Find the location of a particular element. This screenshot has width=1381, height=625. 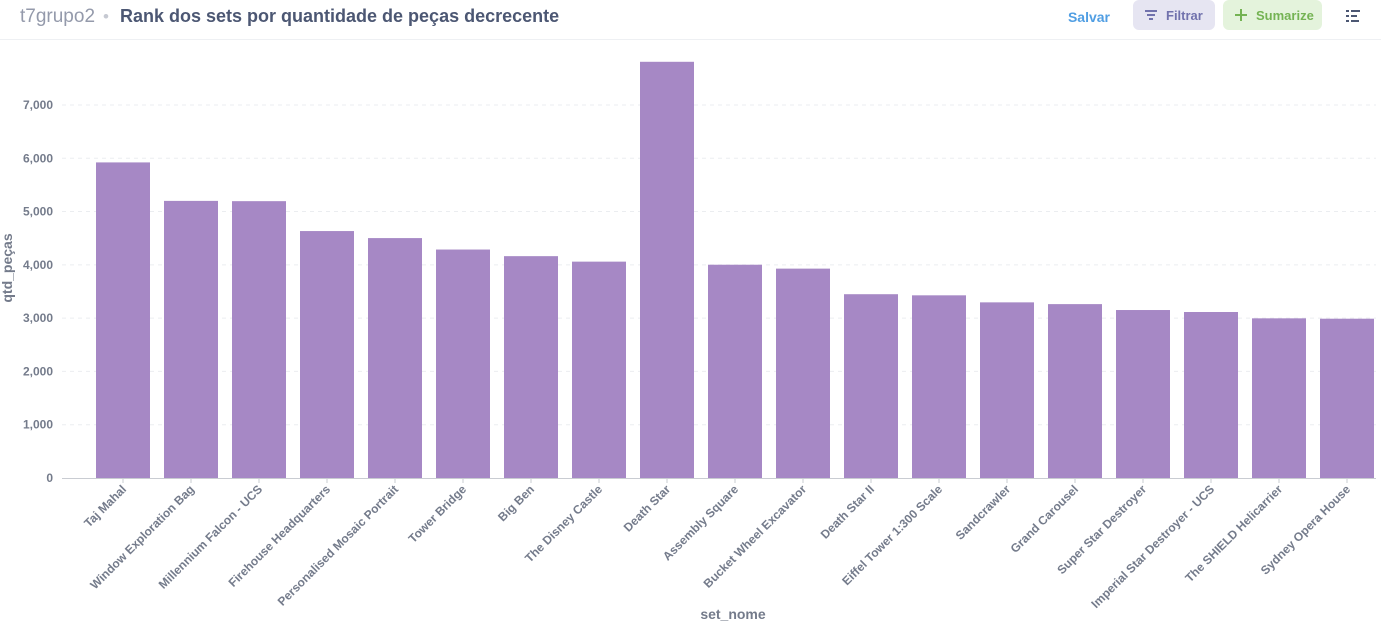

save-button: Salvar is located at coordinates (1089, 17).